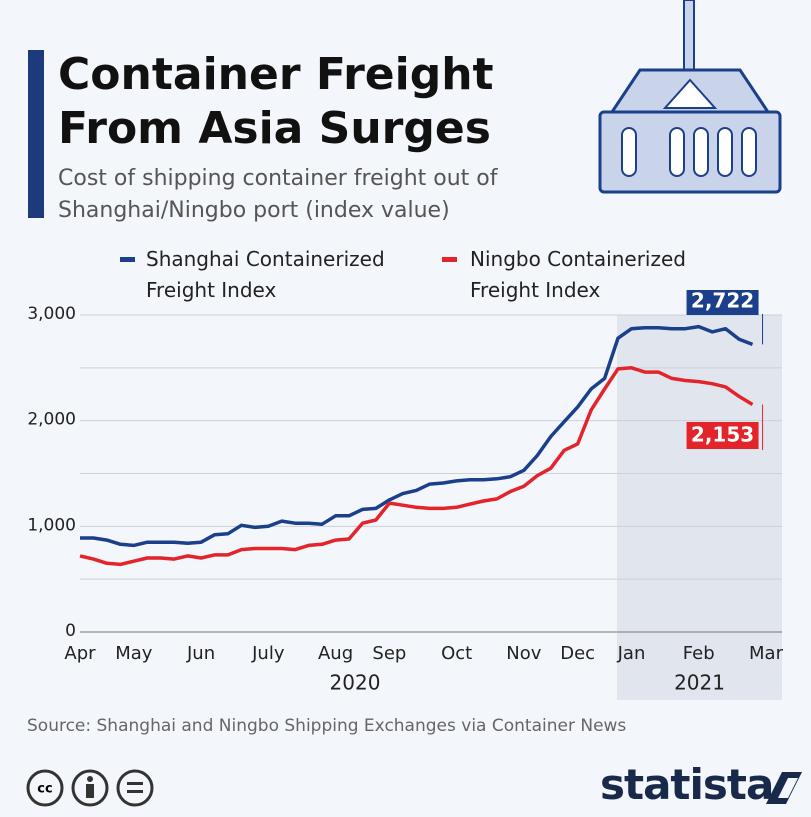  I want to click on x-tick-label: Jan, so click(631, 653).